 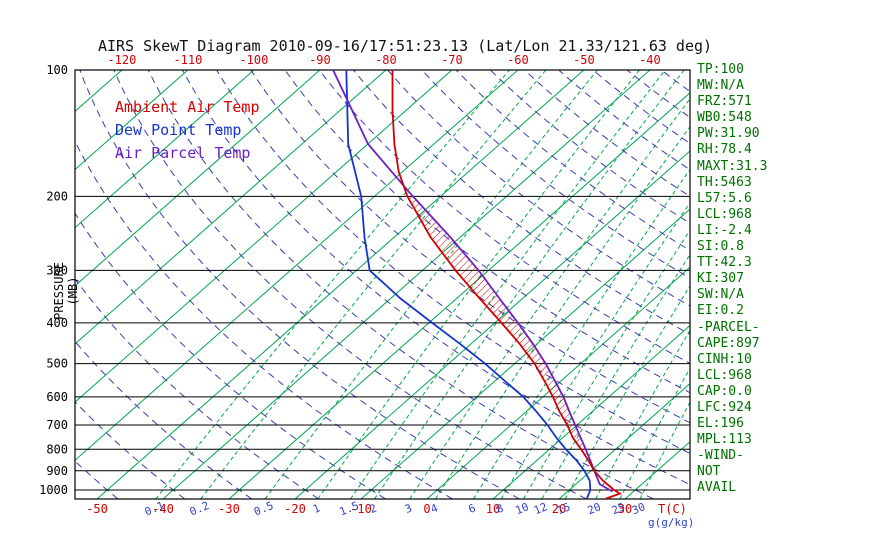 I want to click on mixing-ratio-tick: 25, so click(x=618, y=508).